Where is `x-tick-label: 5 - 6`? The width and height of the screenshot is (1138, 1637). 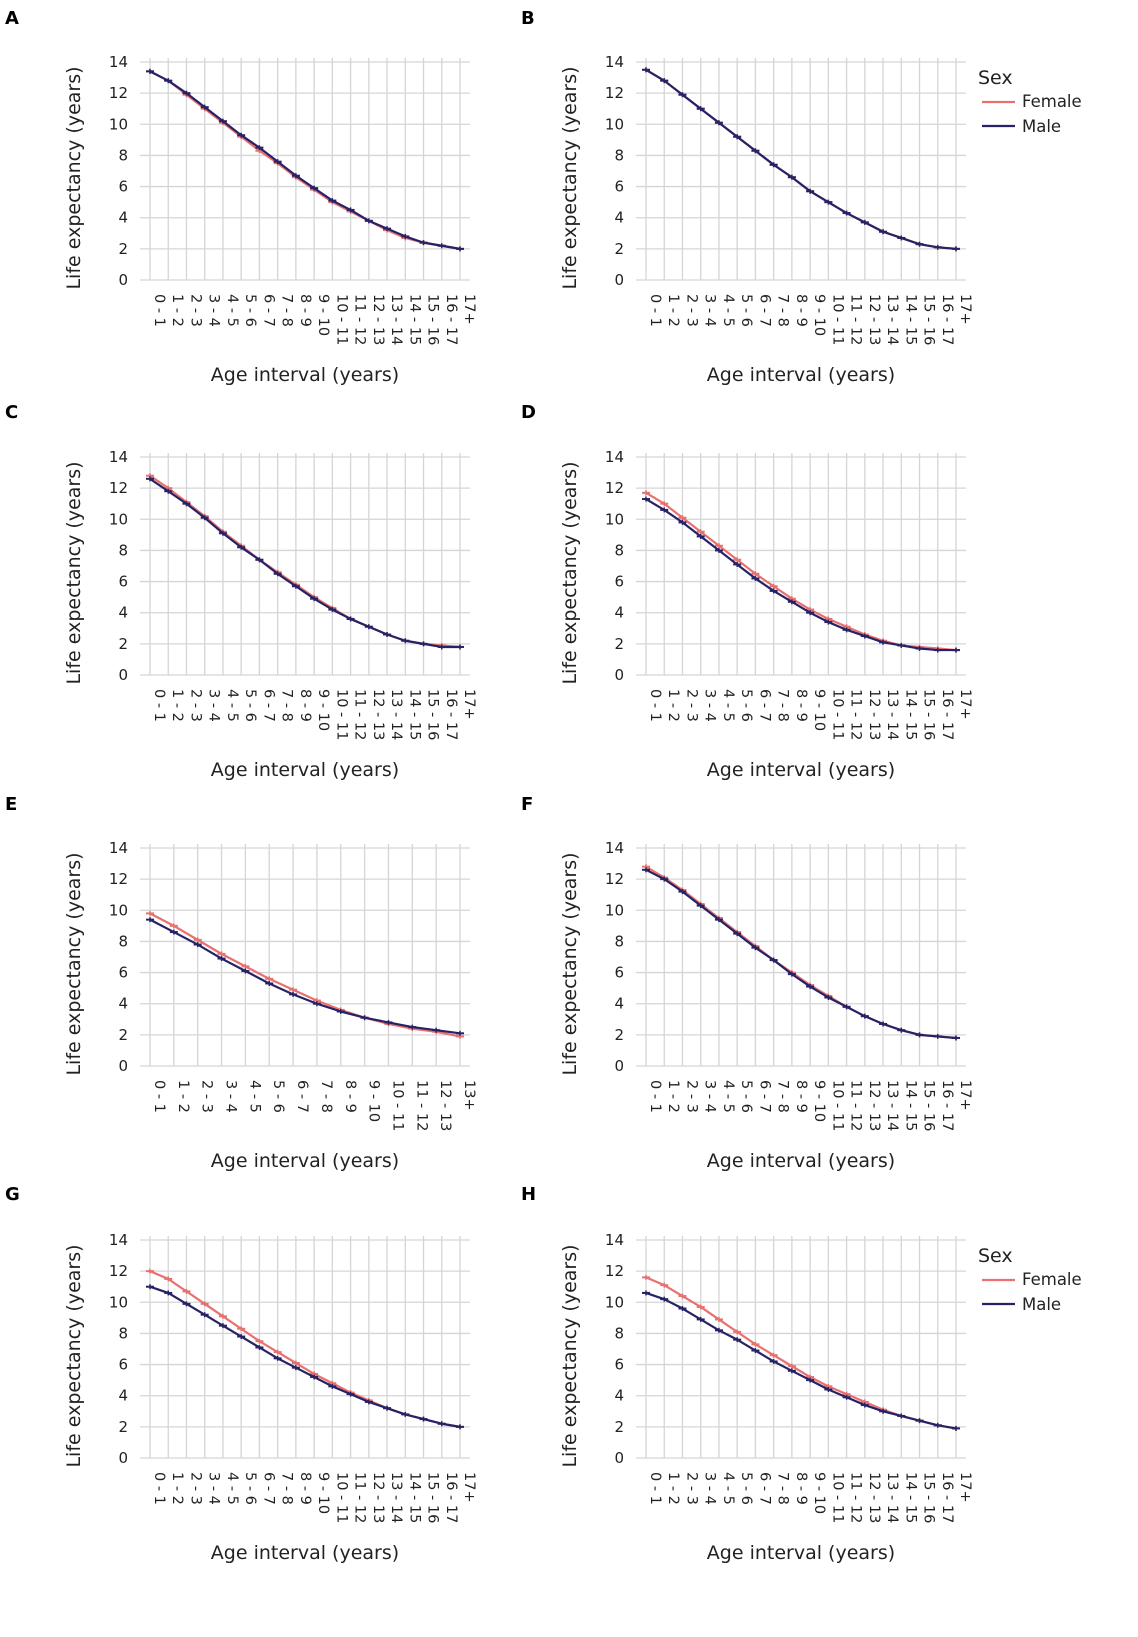
x-tick-label: 5 - 6 is located at coordinates (746, 1096).